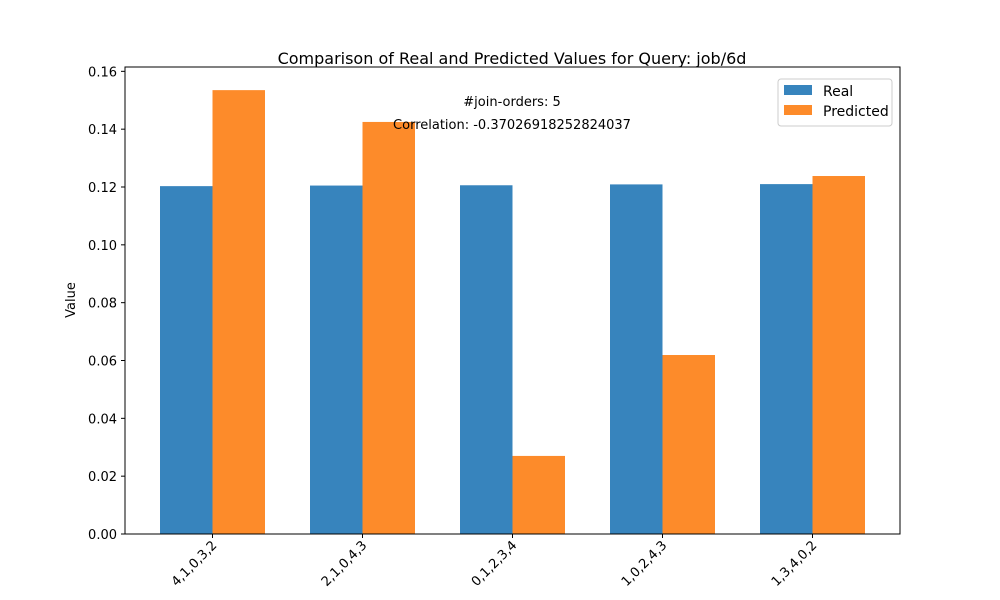  What do you see at coordinates (511, 102) in the screenshot?
I see `annotation-join-orders: #join-orders: 5` at bounding box center [511, 102].